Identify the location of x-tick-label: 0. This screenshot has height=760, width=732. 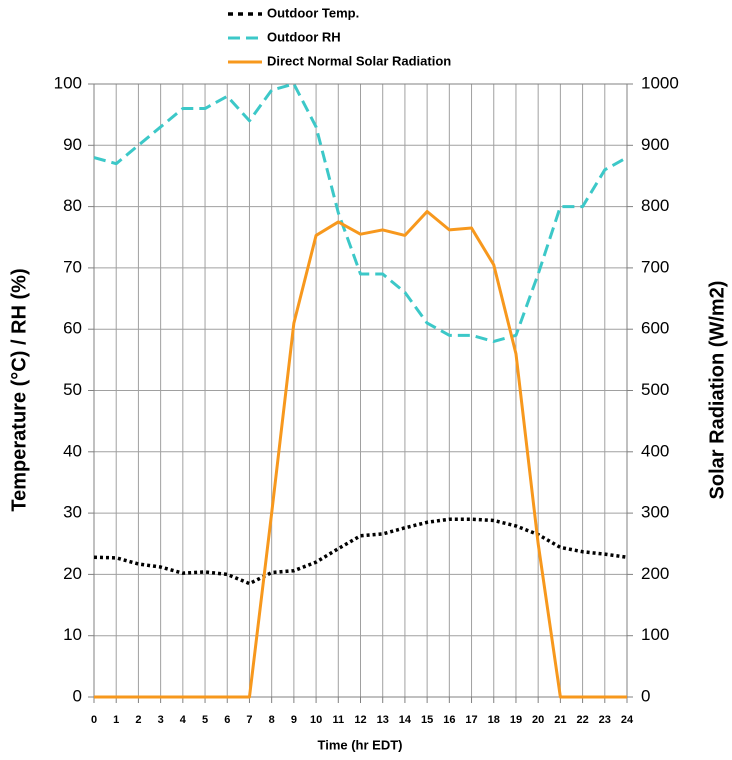
(94, 720).